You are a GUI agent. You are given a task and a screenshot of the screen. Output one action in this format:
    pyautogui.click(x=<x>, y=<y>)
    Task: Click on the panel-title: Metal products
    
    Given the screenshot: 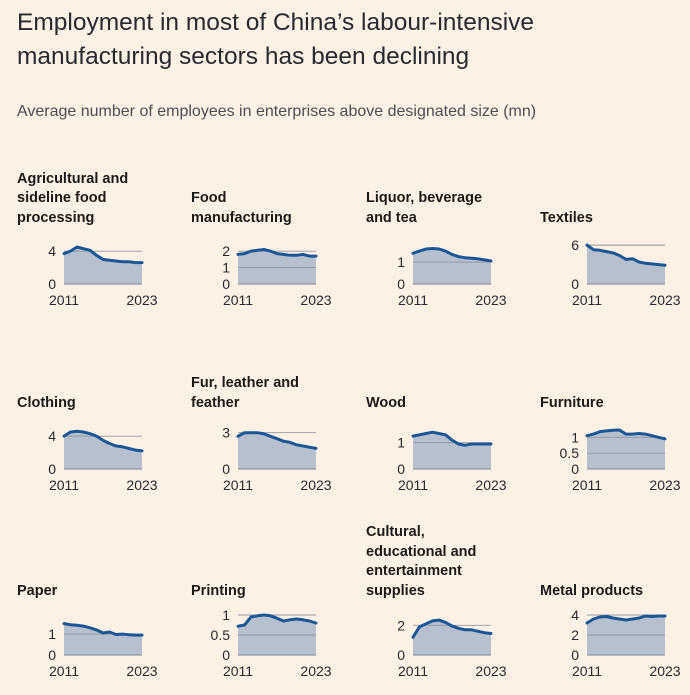 What is the action you would take?
    pyautogui.click(x=592, y=590)
    